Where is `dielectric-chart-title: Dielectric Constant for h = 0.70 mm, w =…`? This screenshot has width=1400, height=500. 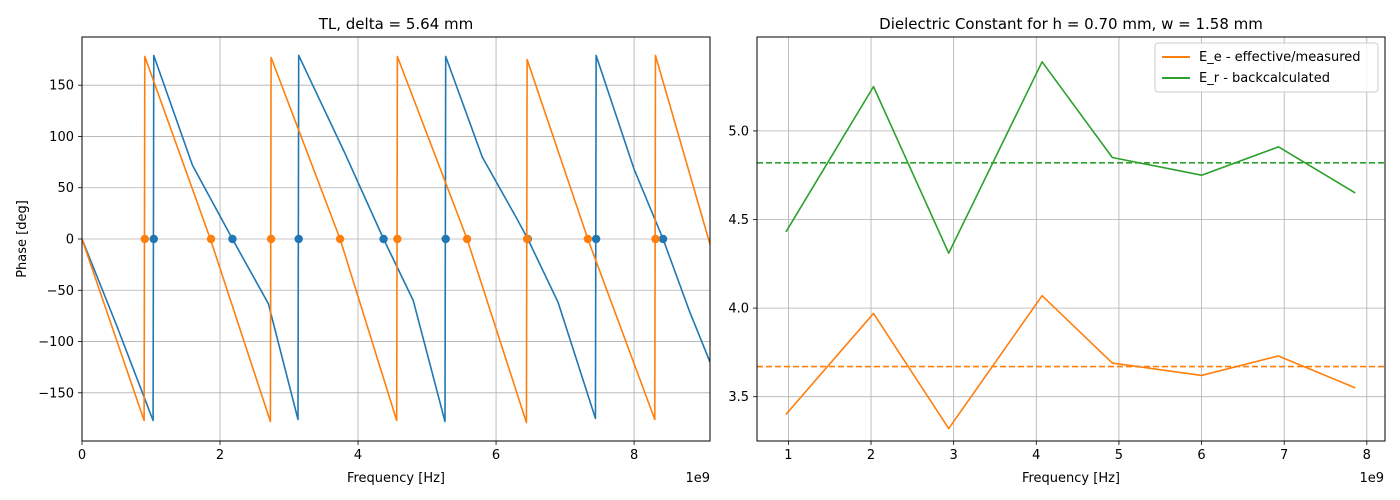
dielectric-chart-title: Dielectric Constant for h = 0.70 mm, w =… is located at coordinates (1071, 24).